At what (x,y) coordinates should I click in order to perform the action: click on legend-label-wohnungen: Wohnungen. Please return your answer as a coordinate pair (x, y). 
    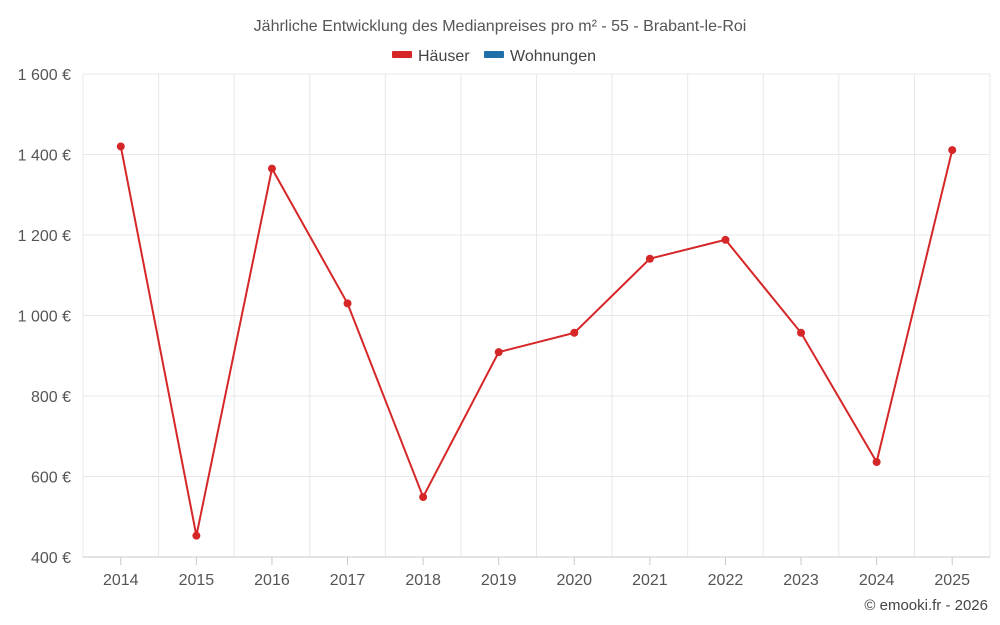
    Looking at the image, I should click on (553, 56).